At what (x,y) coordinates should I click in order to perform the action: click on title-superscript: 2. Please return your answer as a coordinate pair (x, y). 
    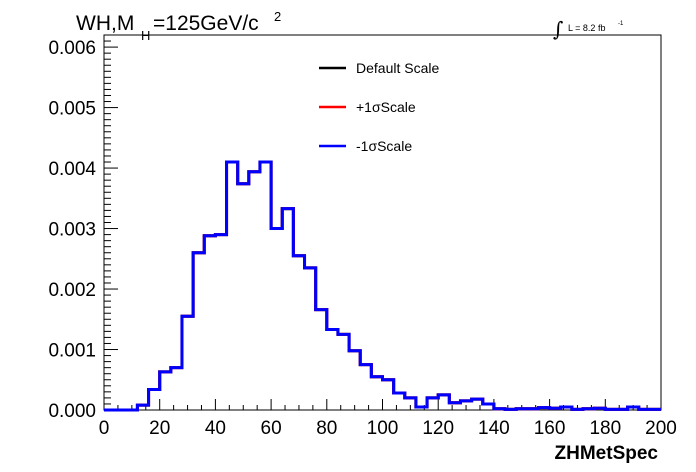
    Looking at the image, I should click on (277, 16).